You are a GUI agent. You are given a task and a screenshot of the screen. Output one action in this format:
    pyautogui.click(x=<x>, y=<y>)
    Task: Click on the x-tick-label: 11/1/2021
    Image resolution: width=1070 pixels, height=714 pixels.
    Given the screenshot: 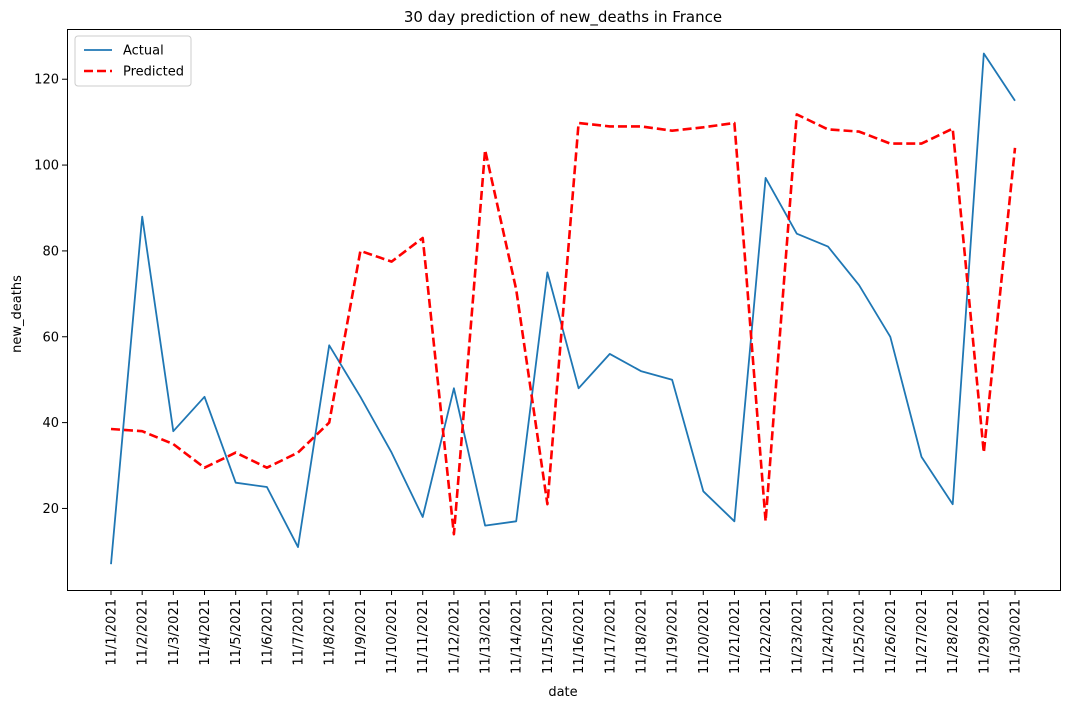 What is the action you would take?
    pyautogui.click(x=112, y=632)
    